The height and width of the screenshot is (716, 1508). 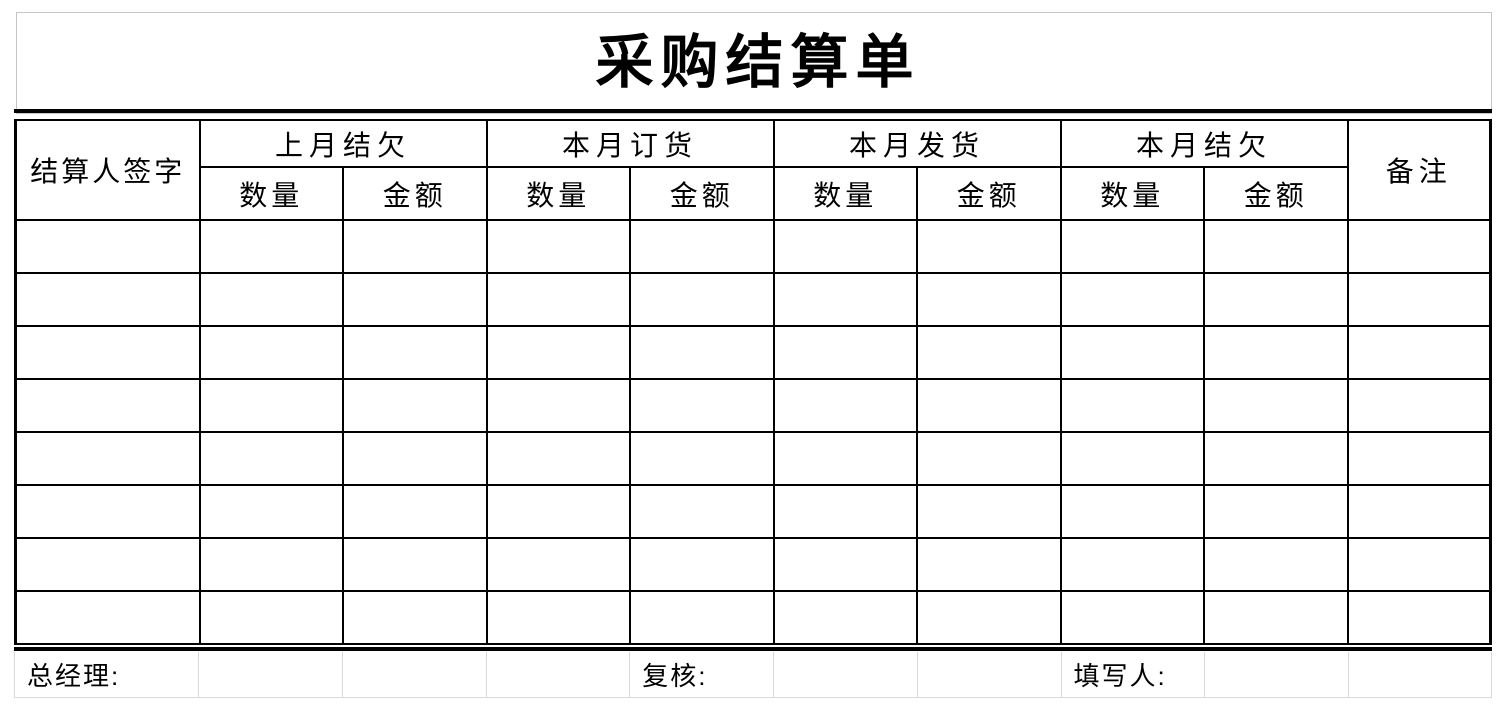 What do you see at coordinates (106, 675) in the screenshot?
I see `general-manager-cell: 总经理:` at bounding box center [106, 675].